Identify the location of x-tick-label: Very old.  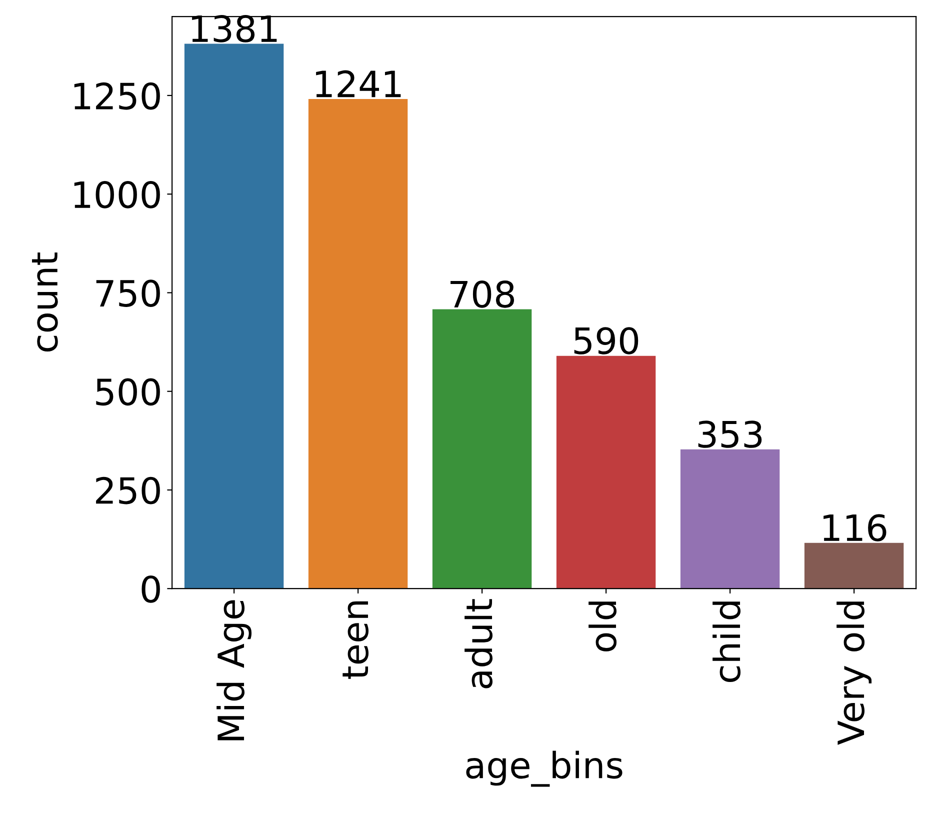
(854, 673).